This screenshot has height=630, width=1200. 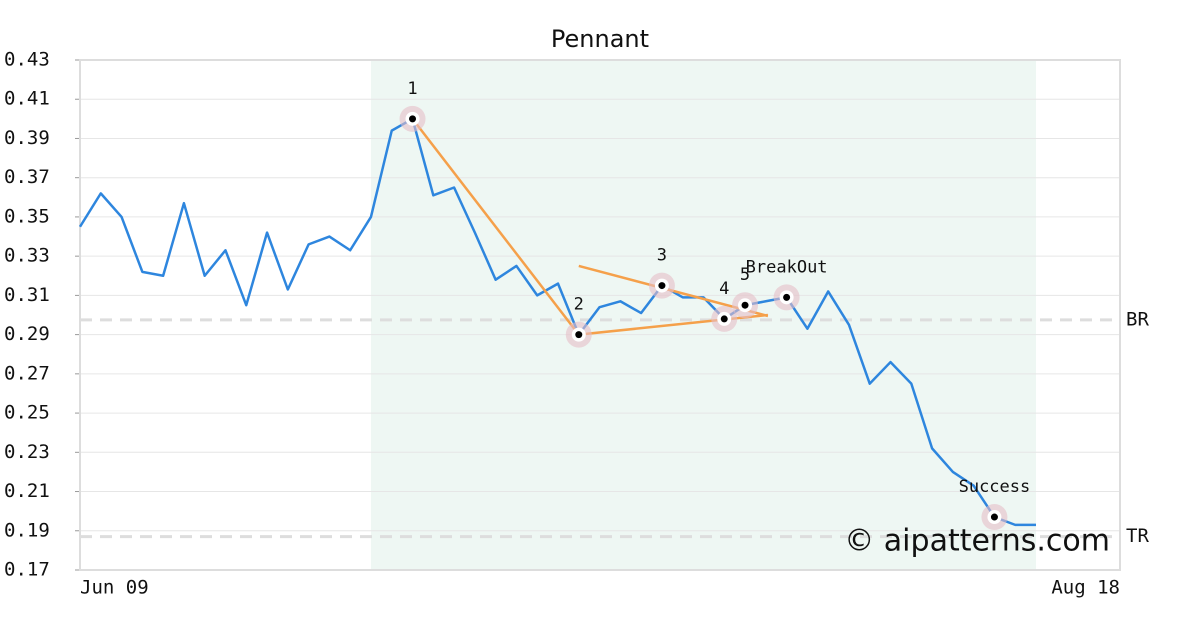 What do you see at coordinates (977, 541) in the screenshot?
I see `watermark: © aipatterns.com` at bounding box center [977, 541].